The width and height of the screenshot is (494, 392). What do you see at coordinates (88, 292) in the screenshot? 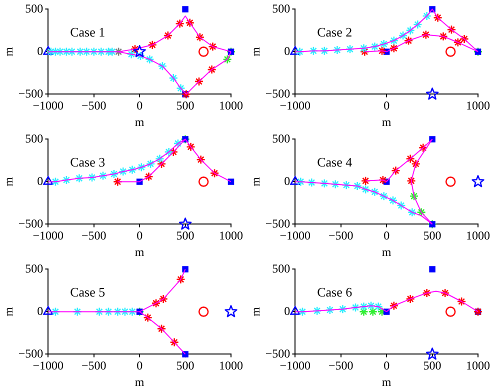
I see `annotation: Case 5` at bounding box center [88, 292].